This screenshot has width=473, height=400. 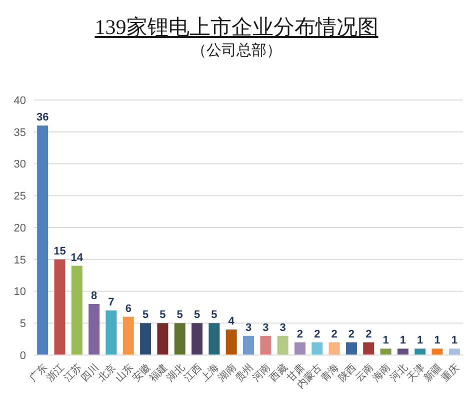 I want to click on y-tick-label: 35, so click(x=20, y=132).